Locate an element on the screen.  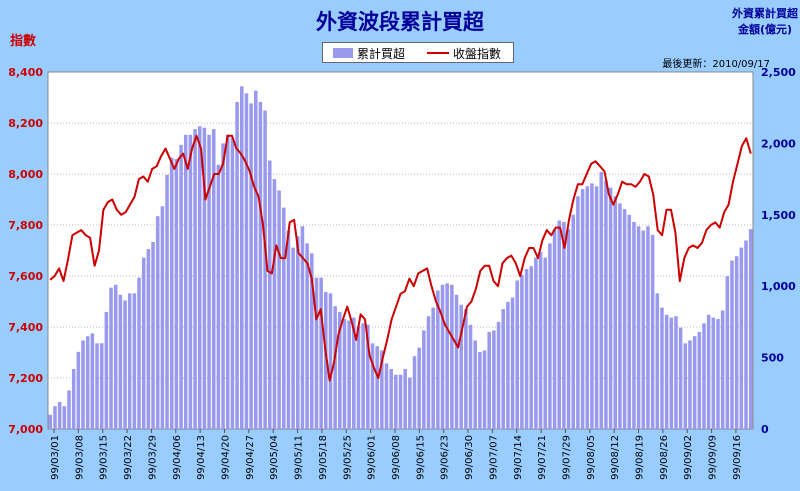
right-tick-label: 2,500 is located at coordinates (778, 72).